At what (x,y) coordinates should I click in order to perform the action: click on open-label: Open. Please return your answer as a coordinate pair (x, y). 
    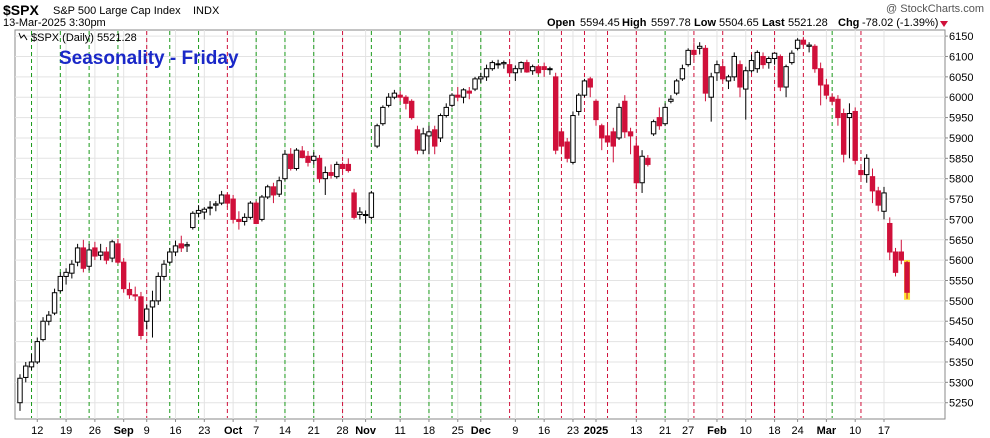
    Looking at the image, I should click on (561, 23).